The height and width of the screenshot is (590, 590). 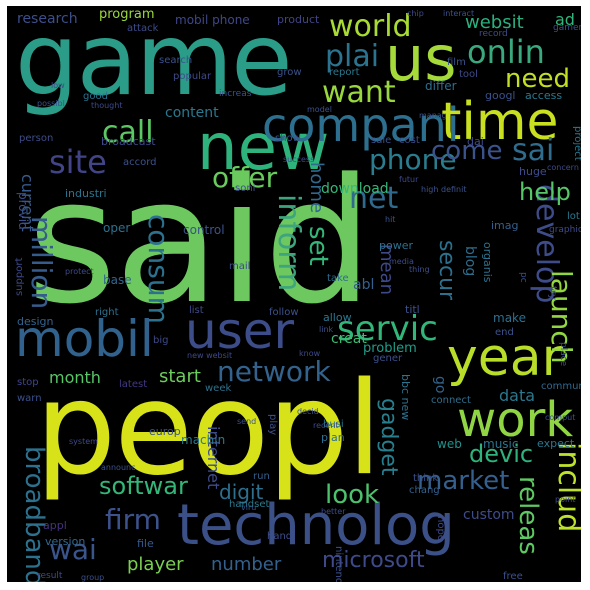 What do you see at coordinates (158, 269) in the screenshot?
I see `word-consum: consum` at bounding box center [158, 269].